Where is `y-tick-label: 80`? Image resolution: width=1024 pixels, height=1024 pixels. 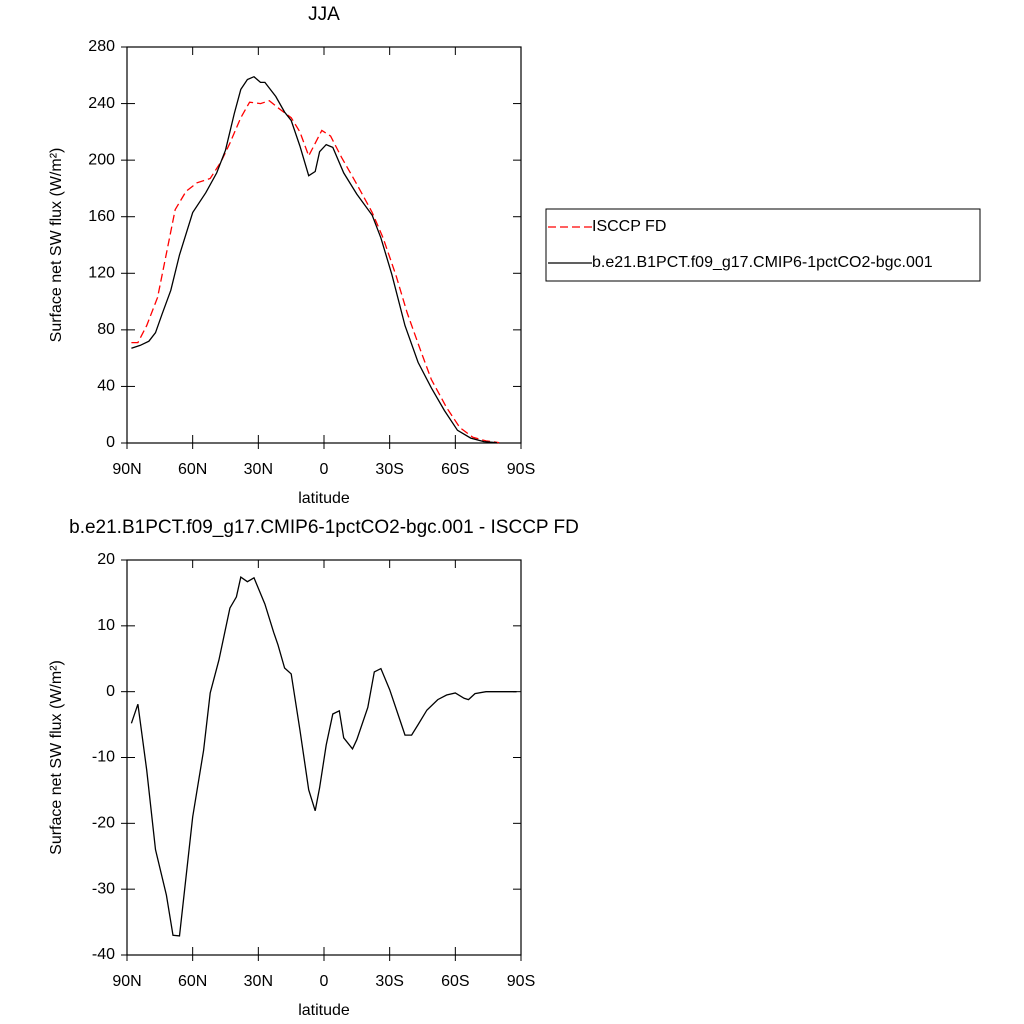 y-tick-label: 80 is located at coordinates (106, 329).